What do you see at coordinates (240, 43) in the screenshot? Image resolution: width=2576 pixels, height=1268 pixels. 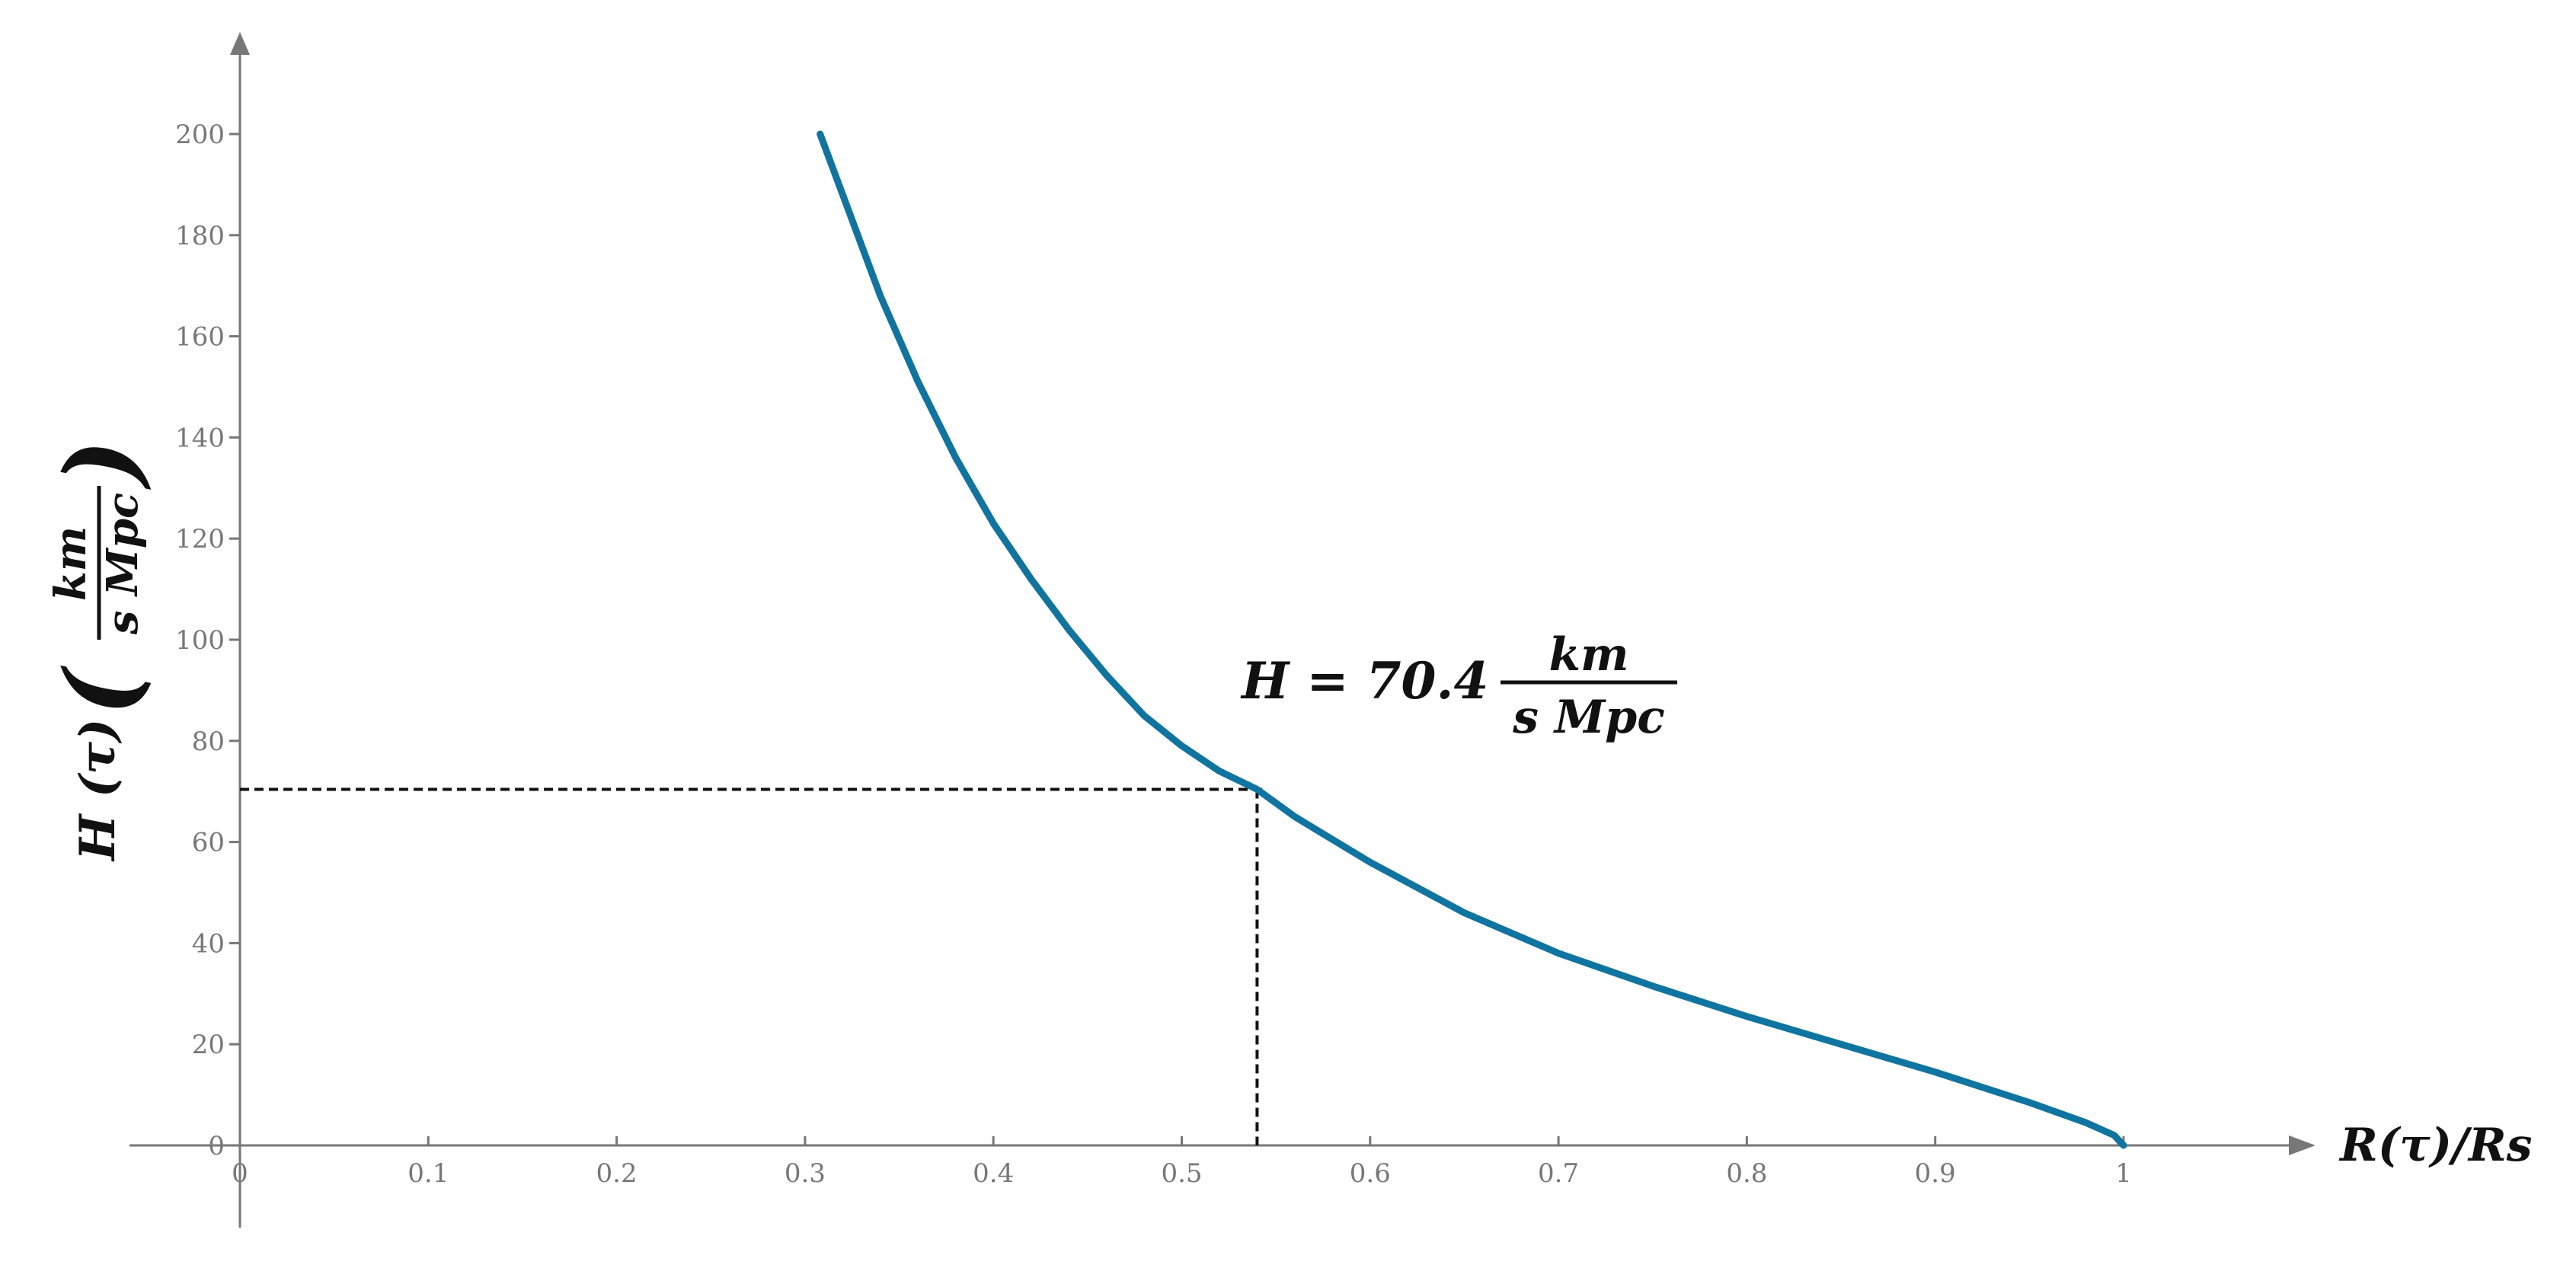 I see `y-axis-arrowhead` at bounding box center [240, 43].